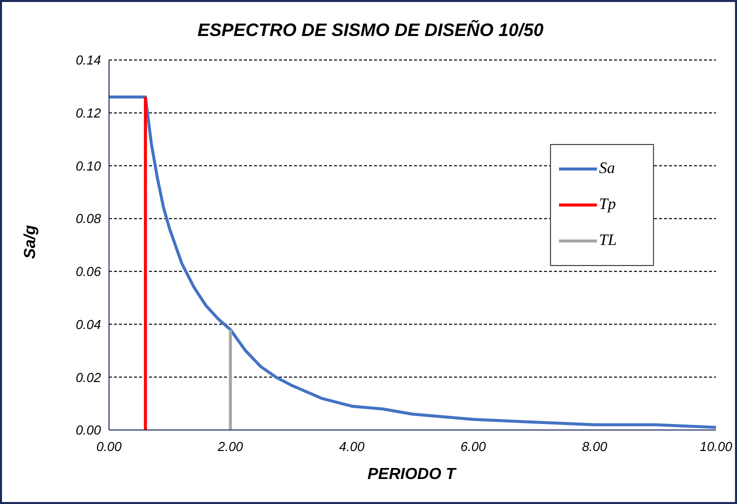  Describe the element at coordinates (109, 446) in the screenshot. I see `x-tick-label: 0.00` at that location.